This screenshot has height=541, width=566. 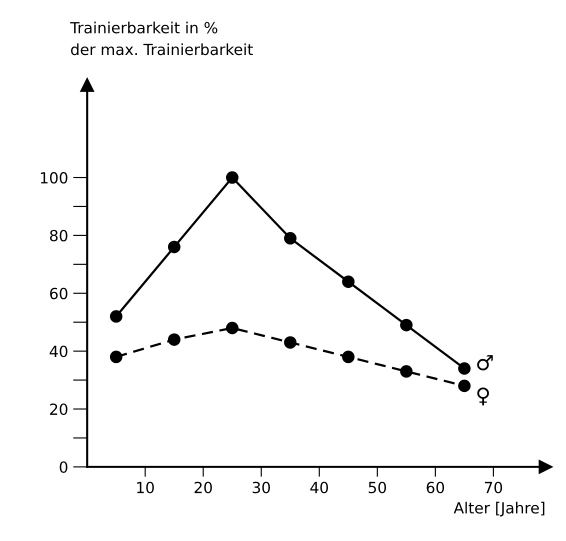 I want to click on x-tick-label: 40, so click(x=319, y=488).